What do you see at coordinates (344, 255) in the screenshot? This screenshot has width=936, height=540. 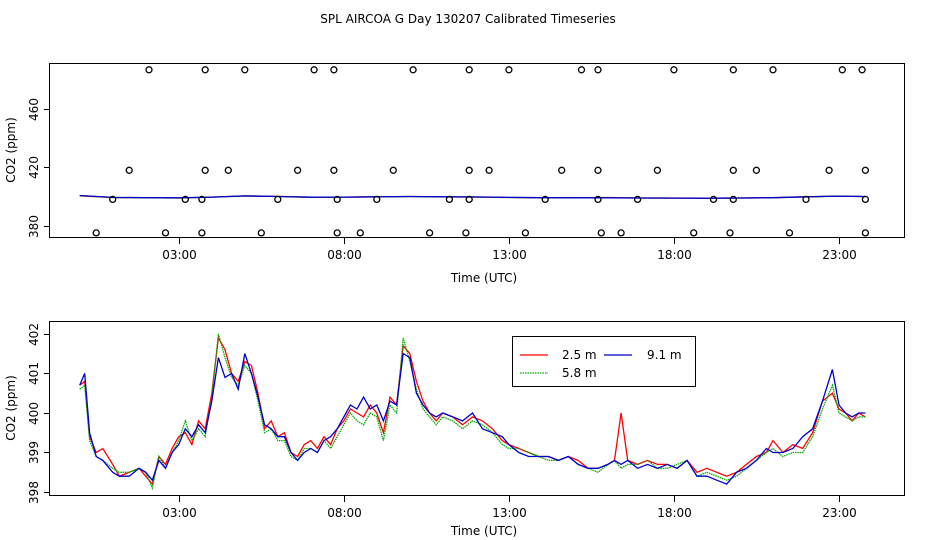 I see `top-x-tick-label: 08:00` at bounding box center [344, 255].